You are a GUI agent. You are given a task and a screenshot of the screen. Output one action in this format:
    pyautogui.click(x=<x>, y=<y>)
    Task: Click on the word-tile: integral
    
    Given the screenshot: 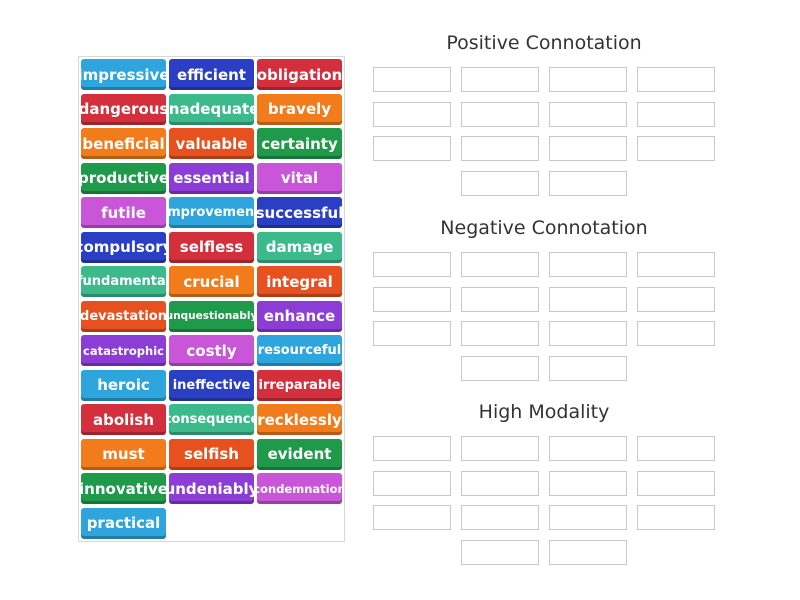 What is the action you would take?
    pyautogui.click(x=299, y=281)
    